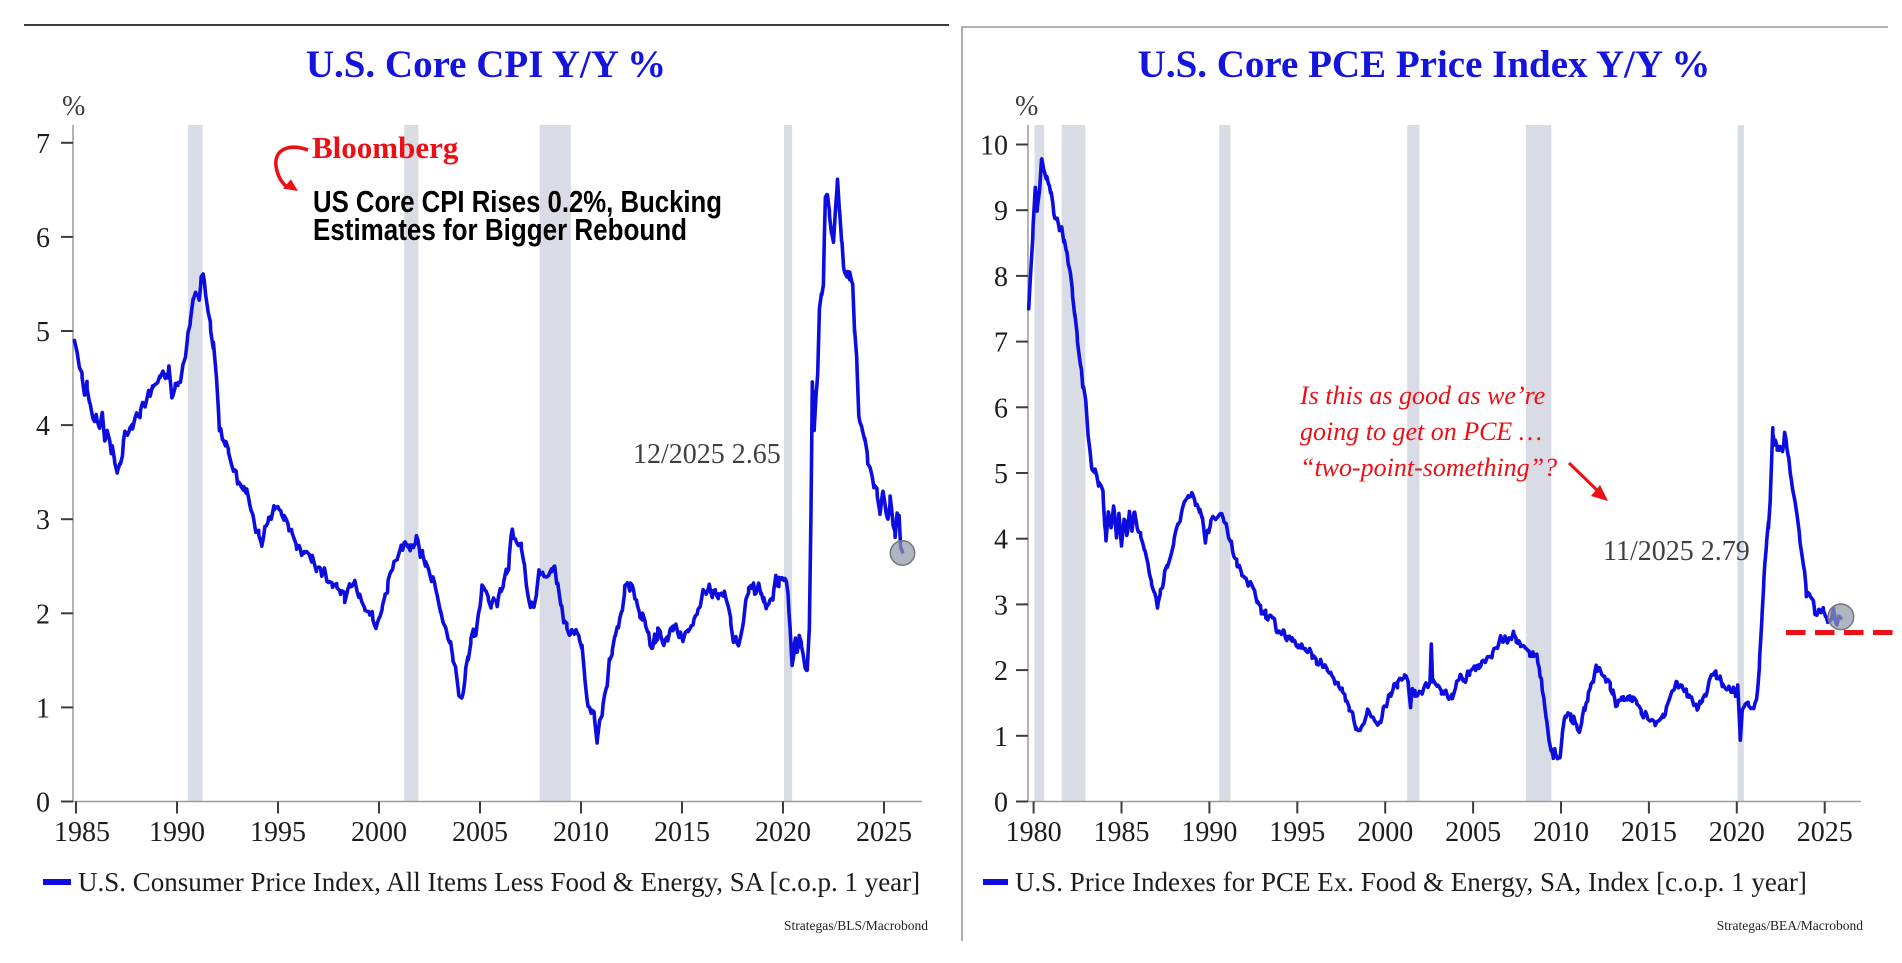 This screenshot has height=963, width=1902. Describe the element at coordinates (1001, 211) in the screenshot. I see `svg-text: 9` at that location.